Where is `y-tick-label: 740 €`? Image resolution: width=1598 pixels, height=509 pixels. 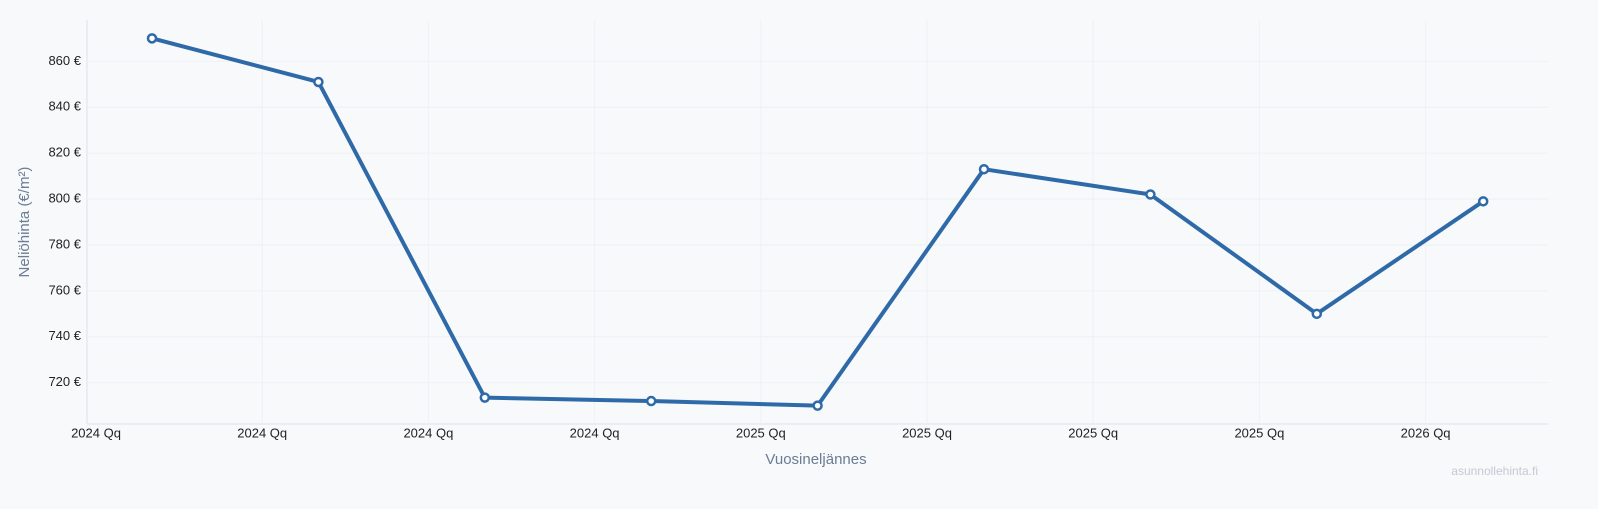 y-tick-label: 740 € is located at coordinates (64, 335).